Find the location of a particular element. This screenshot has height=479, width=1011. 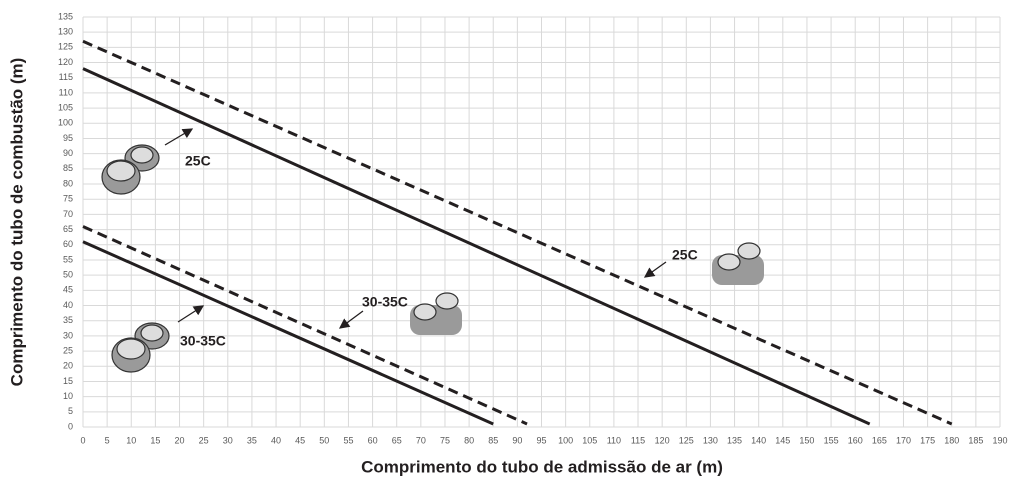

y-tick-label: 125 is located at coordinates (65, 47).